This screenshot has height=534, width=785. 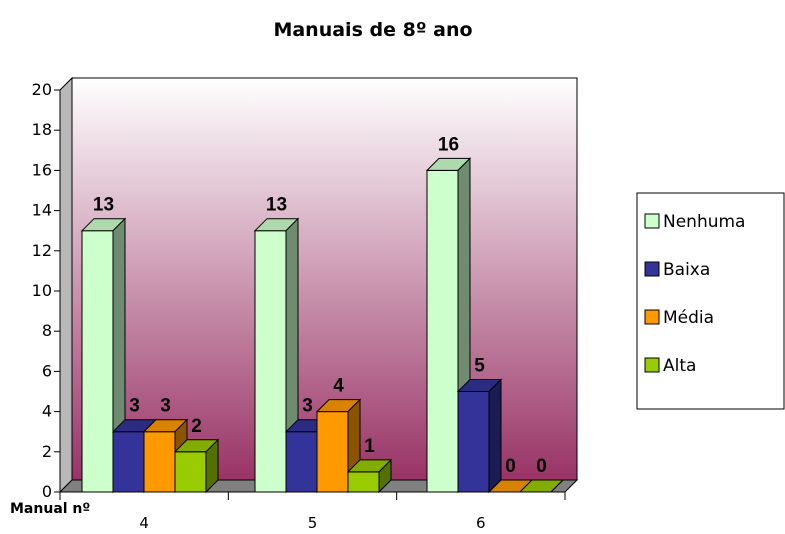 I want to click on data-label: 5, so click(x=479, y=366).